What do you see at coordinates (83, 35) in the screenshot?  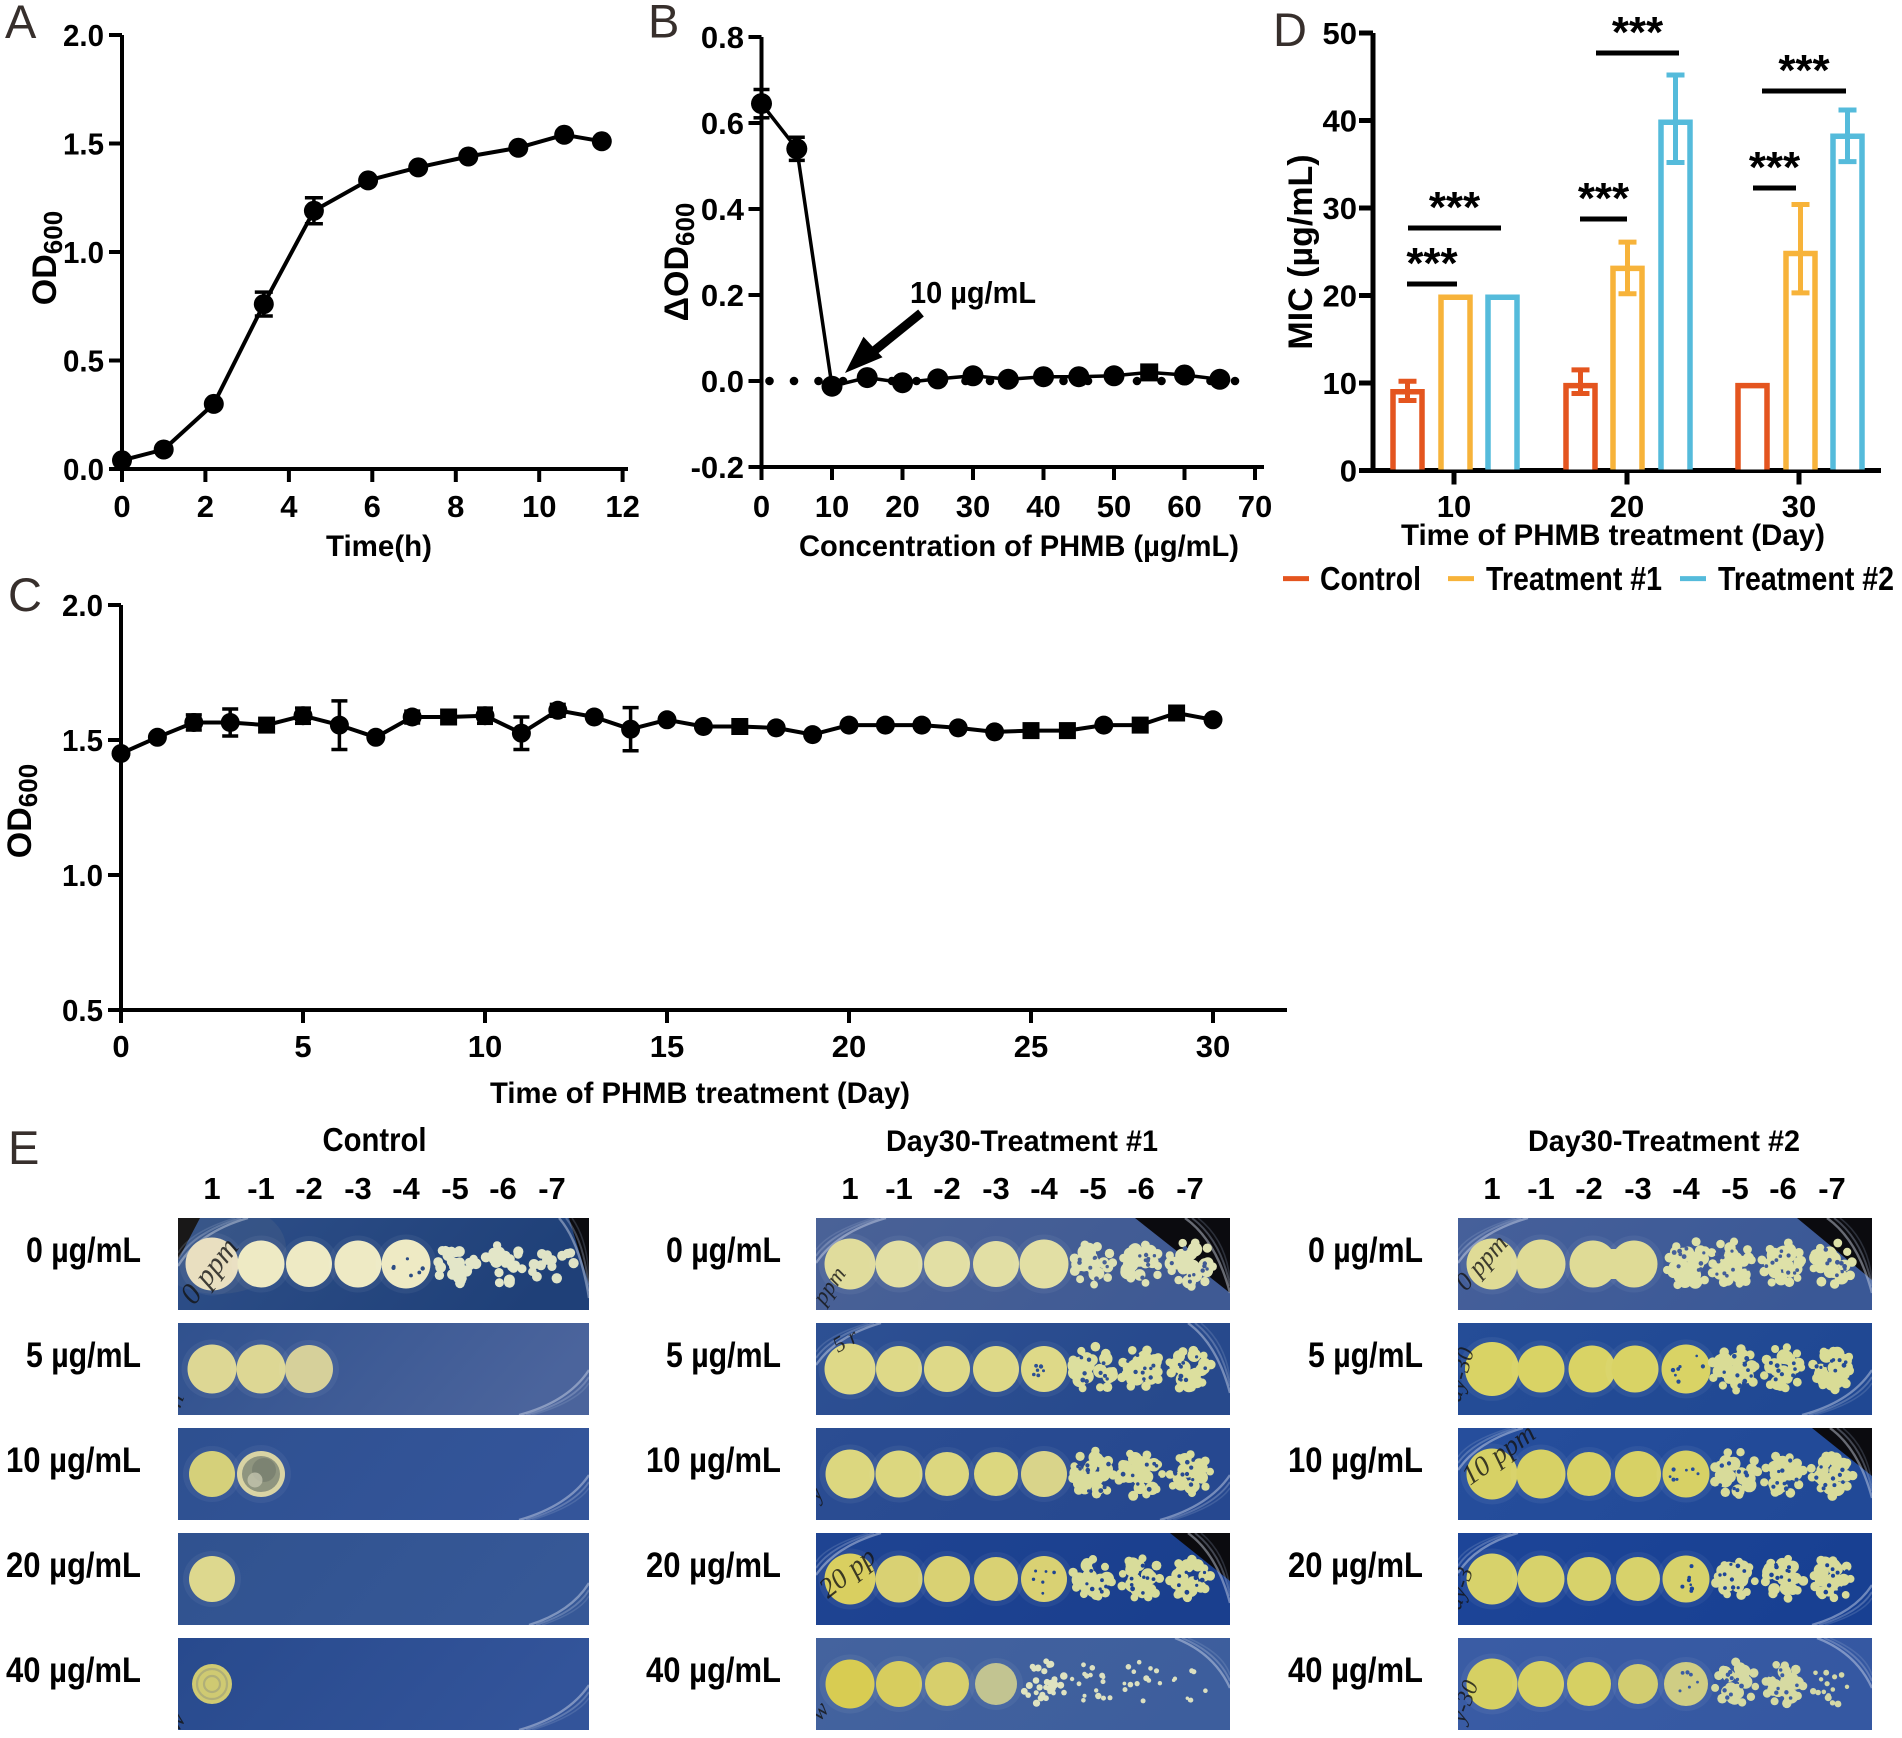 I see `svg-text: 2.0` at bounding box center [83, 35].